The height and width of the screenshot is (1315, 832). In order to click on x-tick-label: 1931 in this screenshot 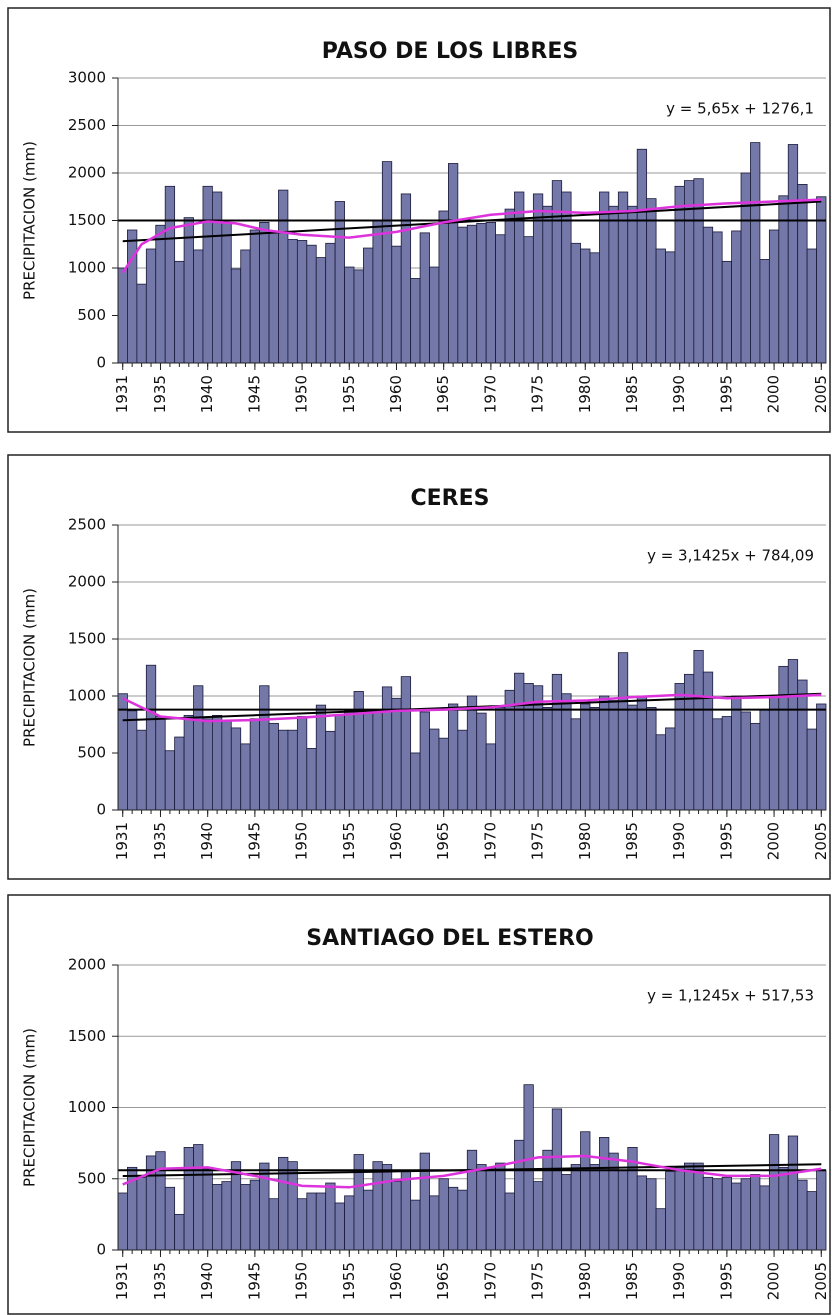, I will do `click(122, 841)`.